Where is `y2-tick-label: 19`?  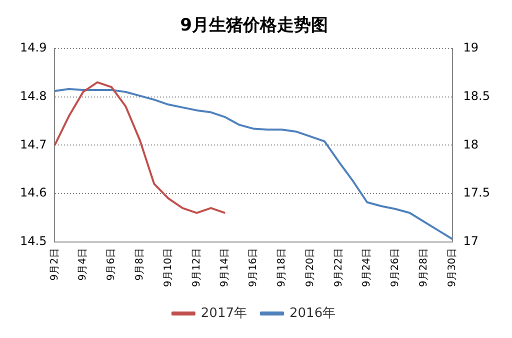
y2-tick-label: 19 is located at coordinates (471, 47).